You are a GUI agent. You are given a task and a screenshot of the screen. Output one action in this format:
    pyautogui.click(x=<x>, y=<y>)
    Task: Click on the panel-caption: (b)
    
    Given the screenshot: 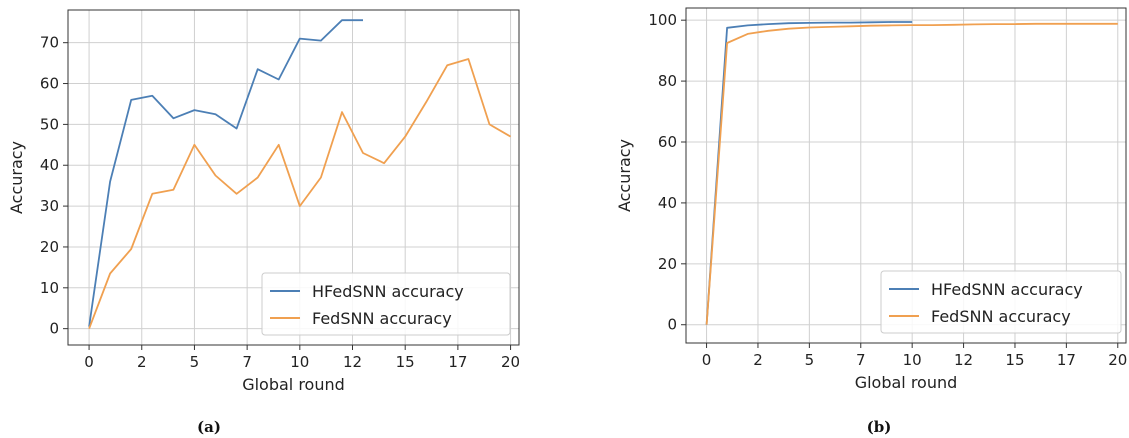 What is the action you would take?
    pyautogui.click(x=879, y=427)
    